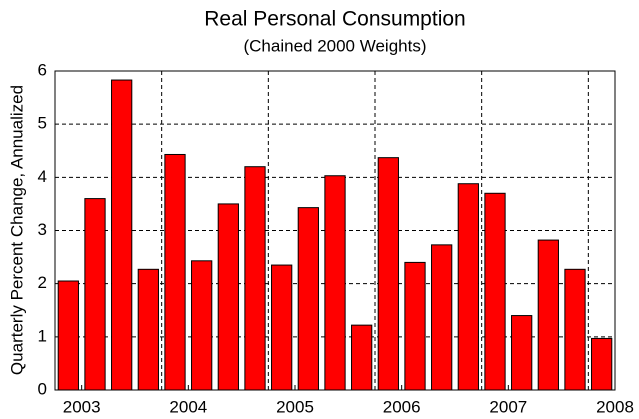 Image resolution: width=639 pixels, height=419 pixels. Describe the element at coordinates (334, 19) in the screenshot. I see `chart-title: Real Personal Consumption` at that location.